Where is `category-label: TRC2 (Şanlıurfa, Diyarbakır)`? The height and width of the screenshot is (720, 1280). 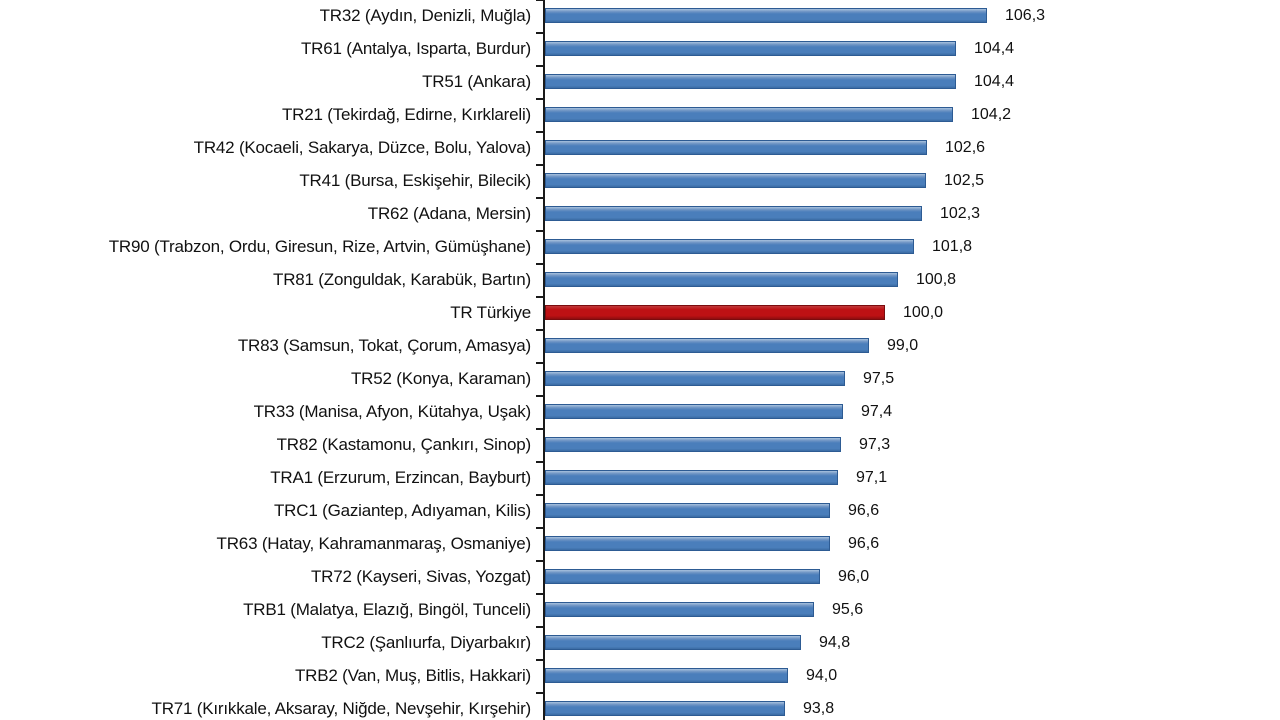 category-label: TRC2 (Şanlıurfa, Diyarbakır) is located at coordinates (426, 642).